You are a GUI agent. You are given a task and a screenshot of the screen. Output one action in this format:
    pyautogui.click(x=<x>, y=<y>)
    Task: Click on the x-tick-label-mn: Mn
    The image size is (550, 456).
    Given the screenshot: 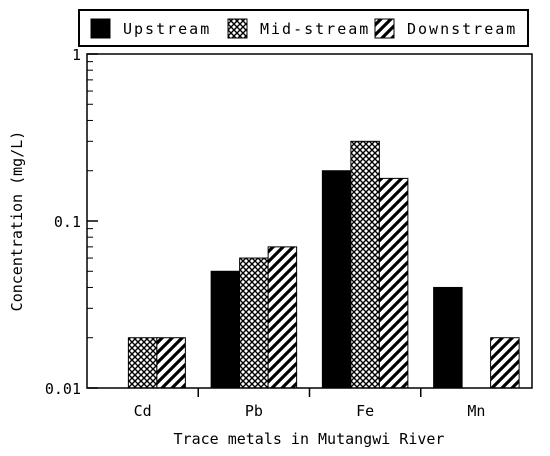 What is the action you would take?
    pyautogui.click(x=476, y=411)
    